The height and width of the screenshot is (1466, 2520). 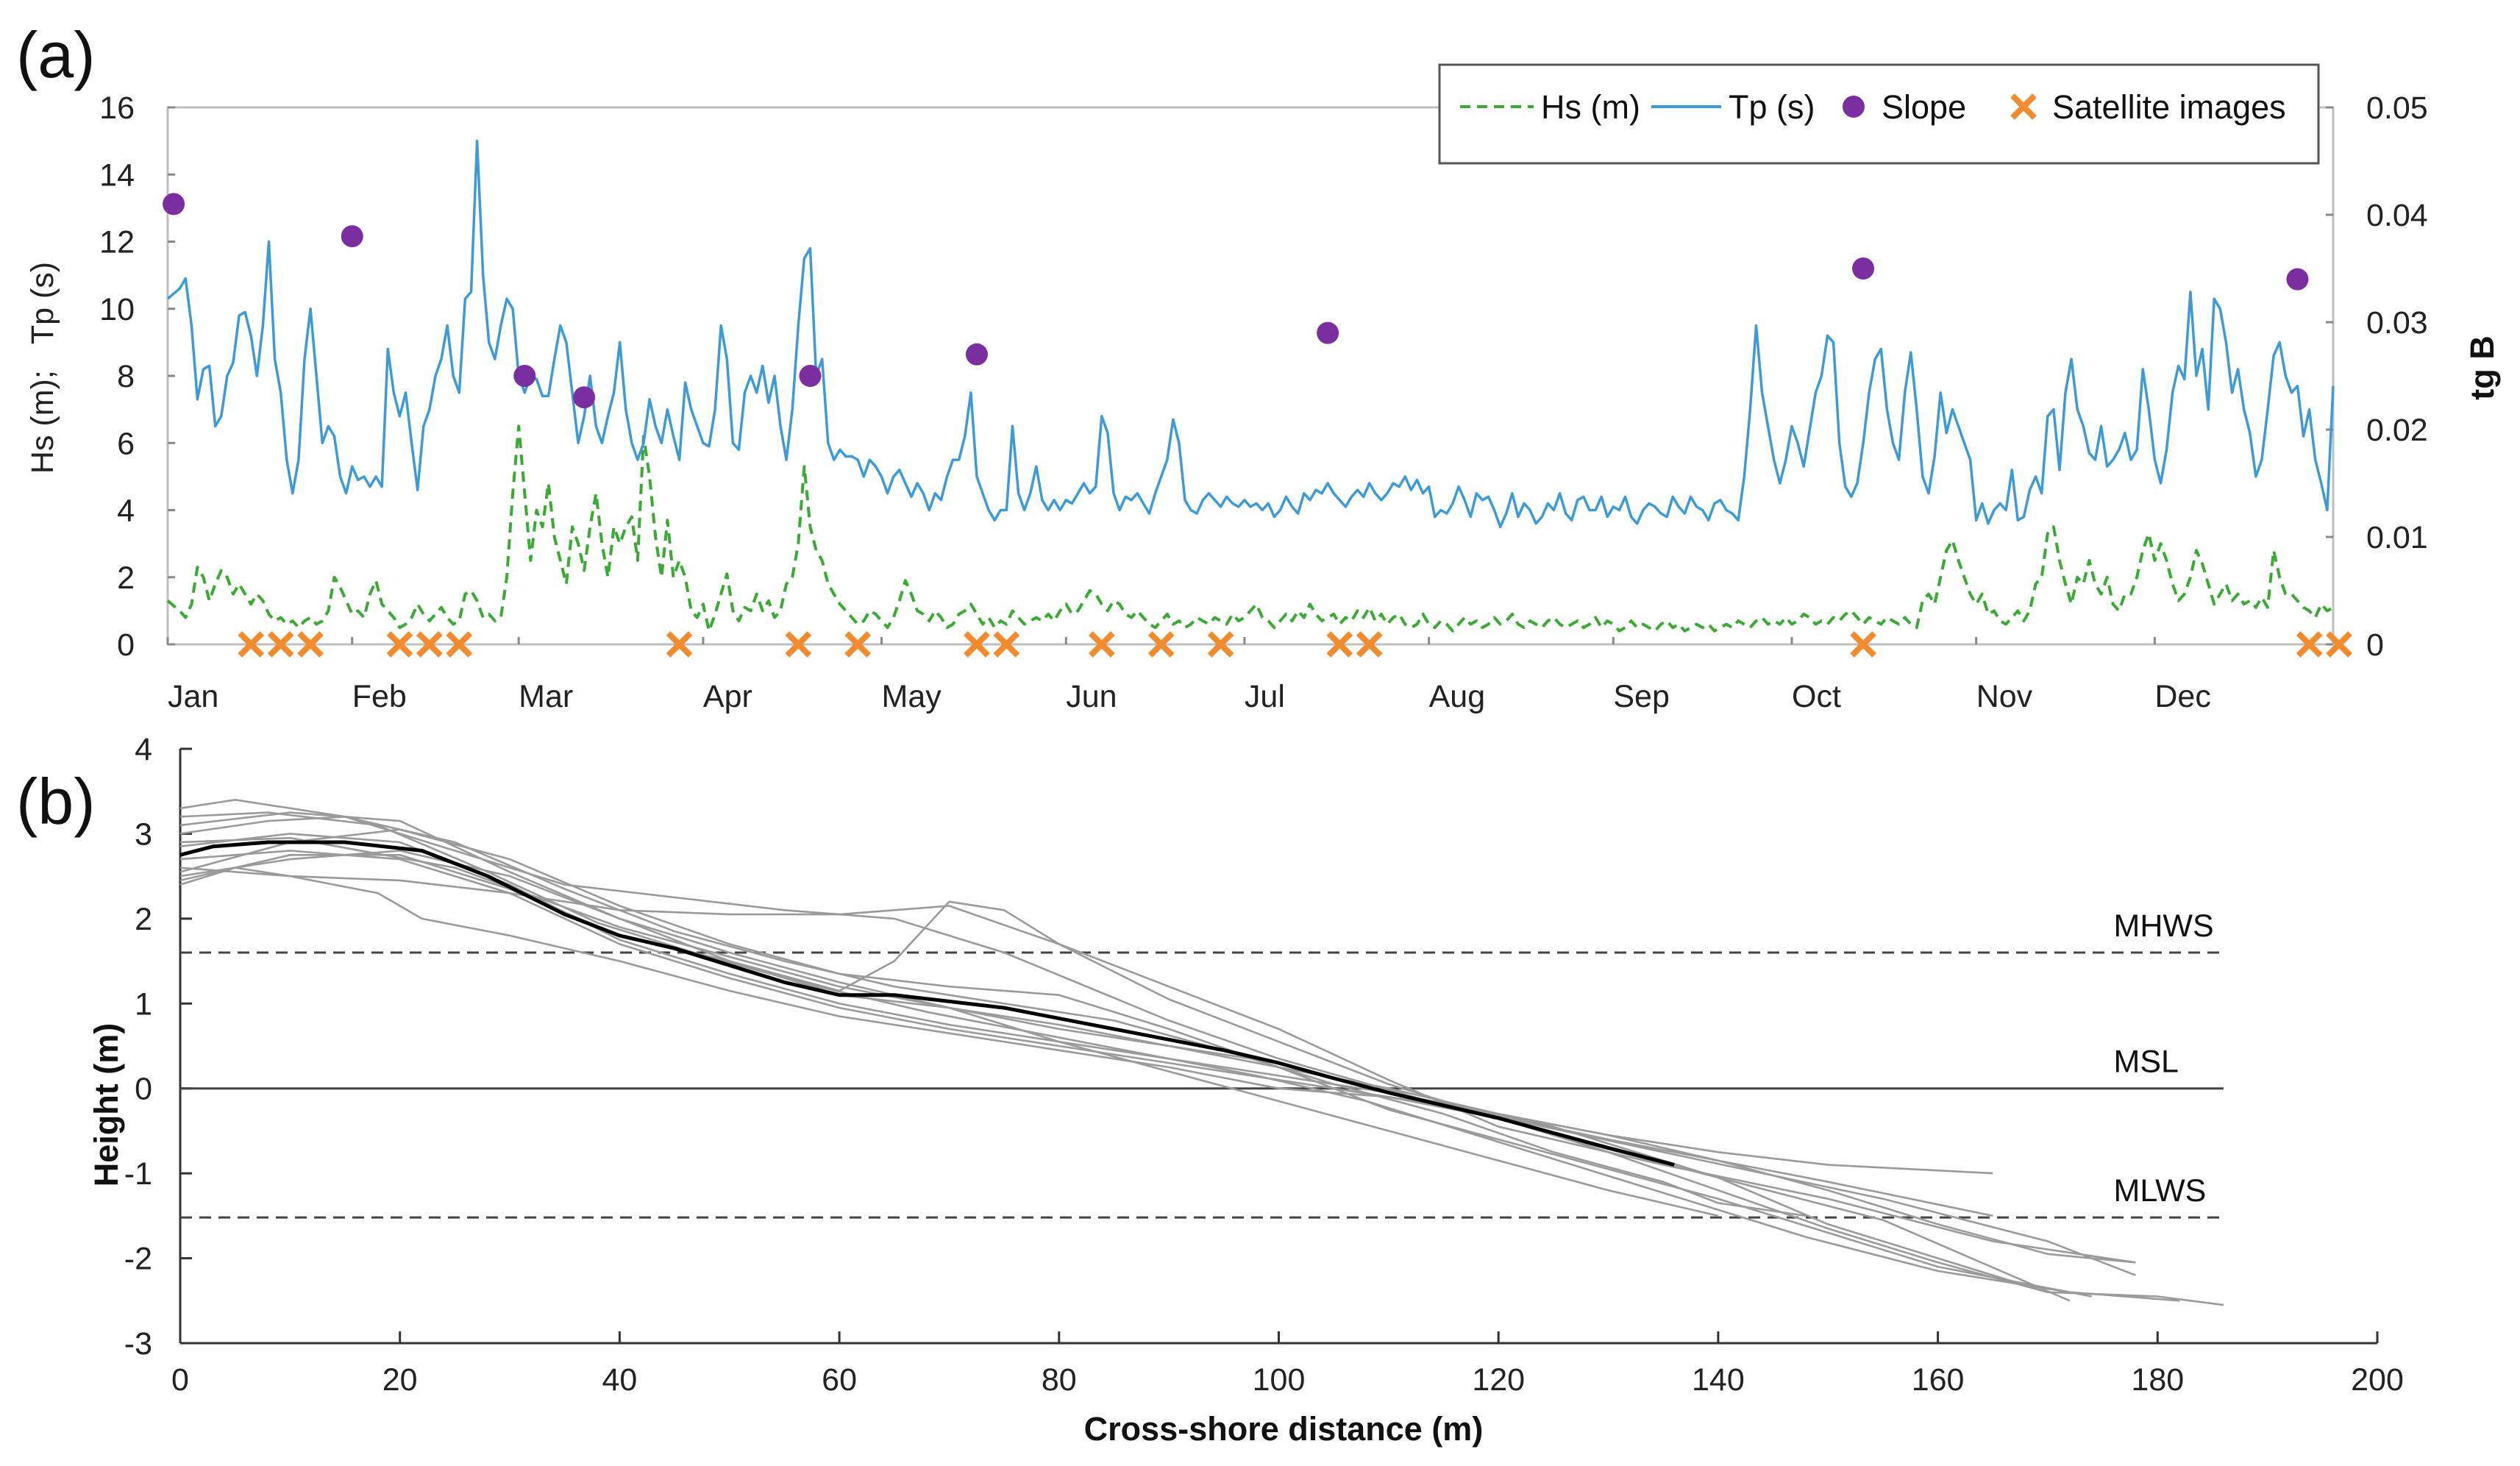 I want to click on panel-b-x-tick-label: 100, so click(x=1279, y=1380).